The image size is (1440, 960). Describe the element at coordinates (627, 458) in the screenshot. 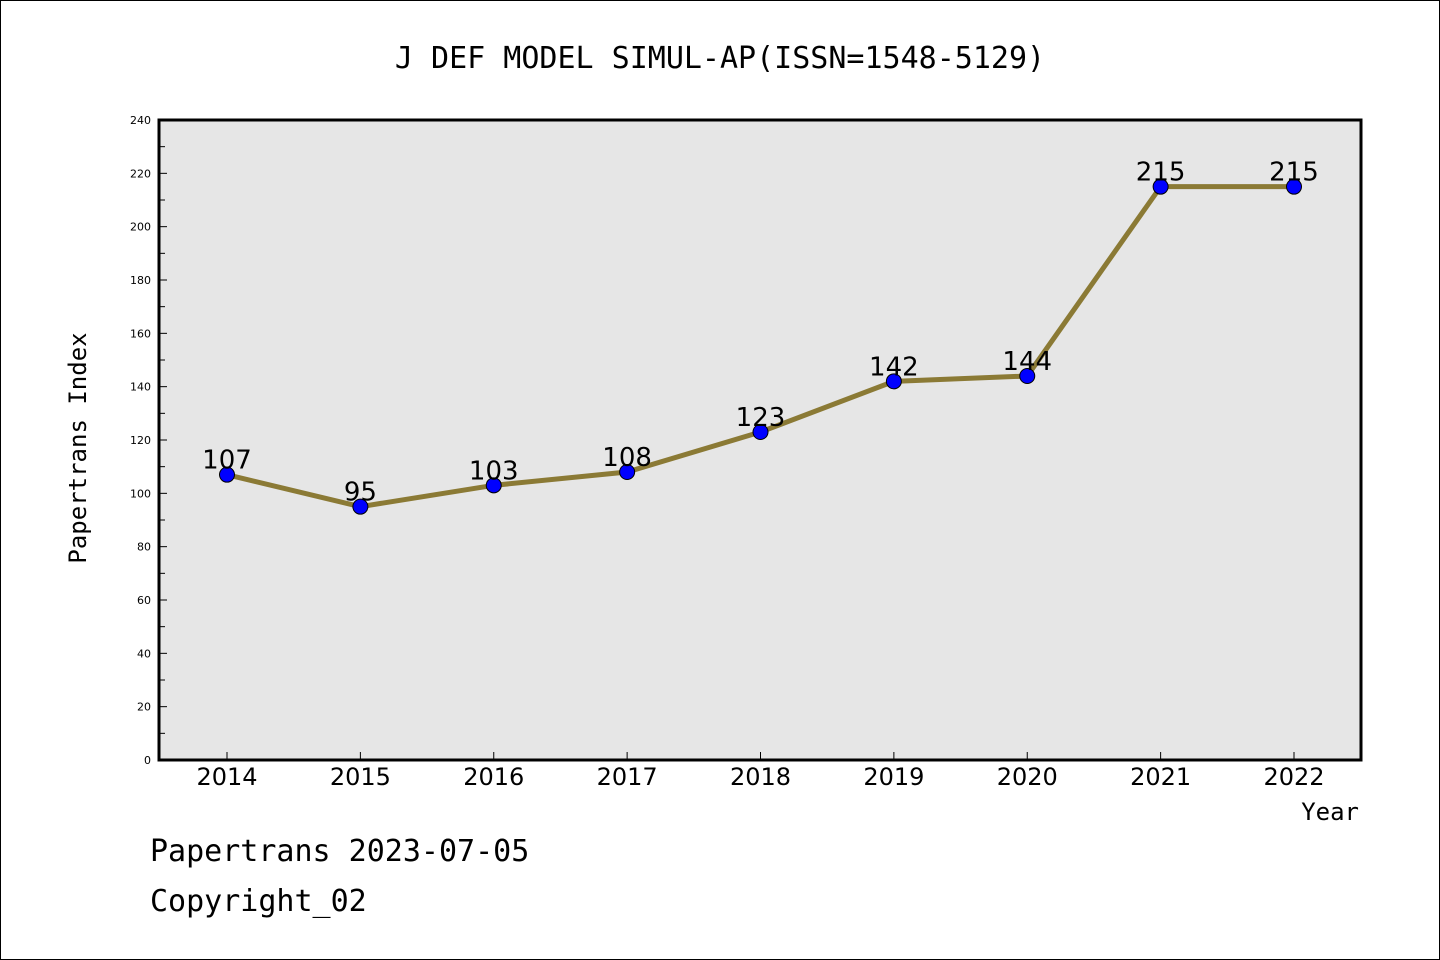

I see `data-label: 108` at that location.